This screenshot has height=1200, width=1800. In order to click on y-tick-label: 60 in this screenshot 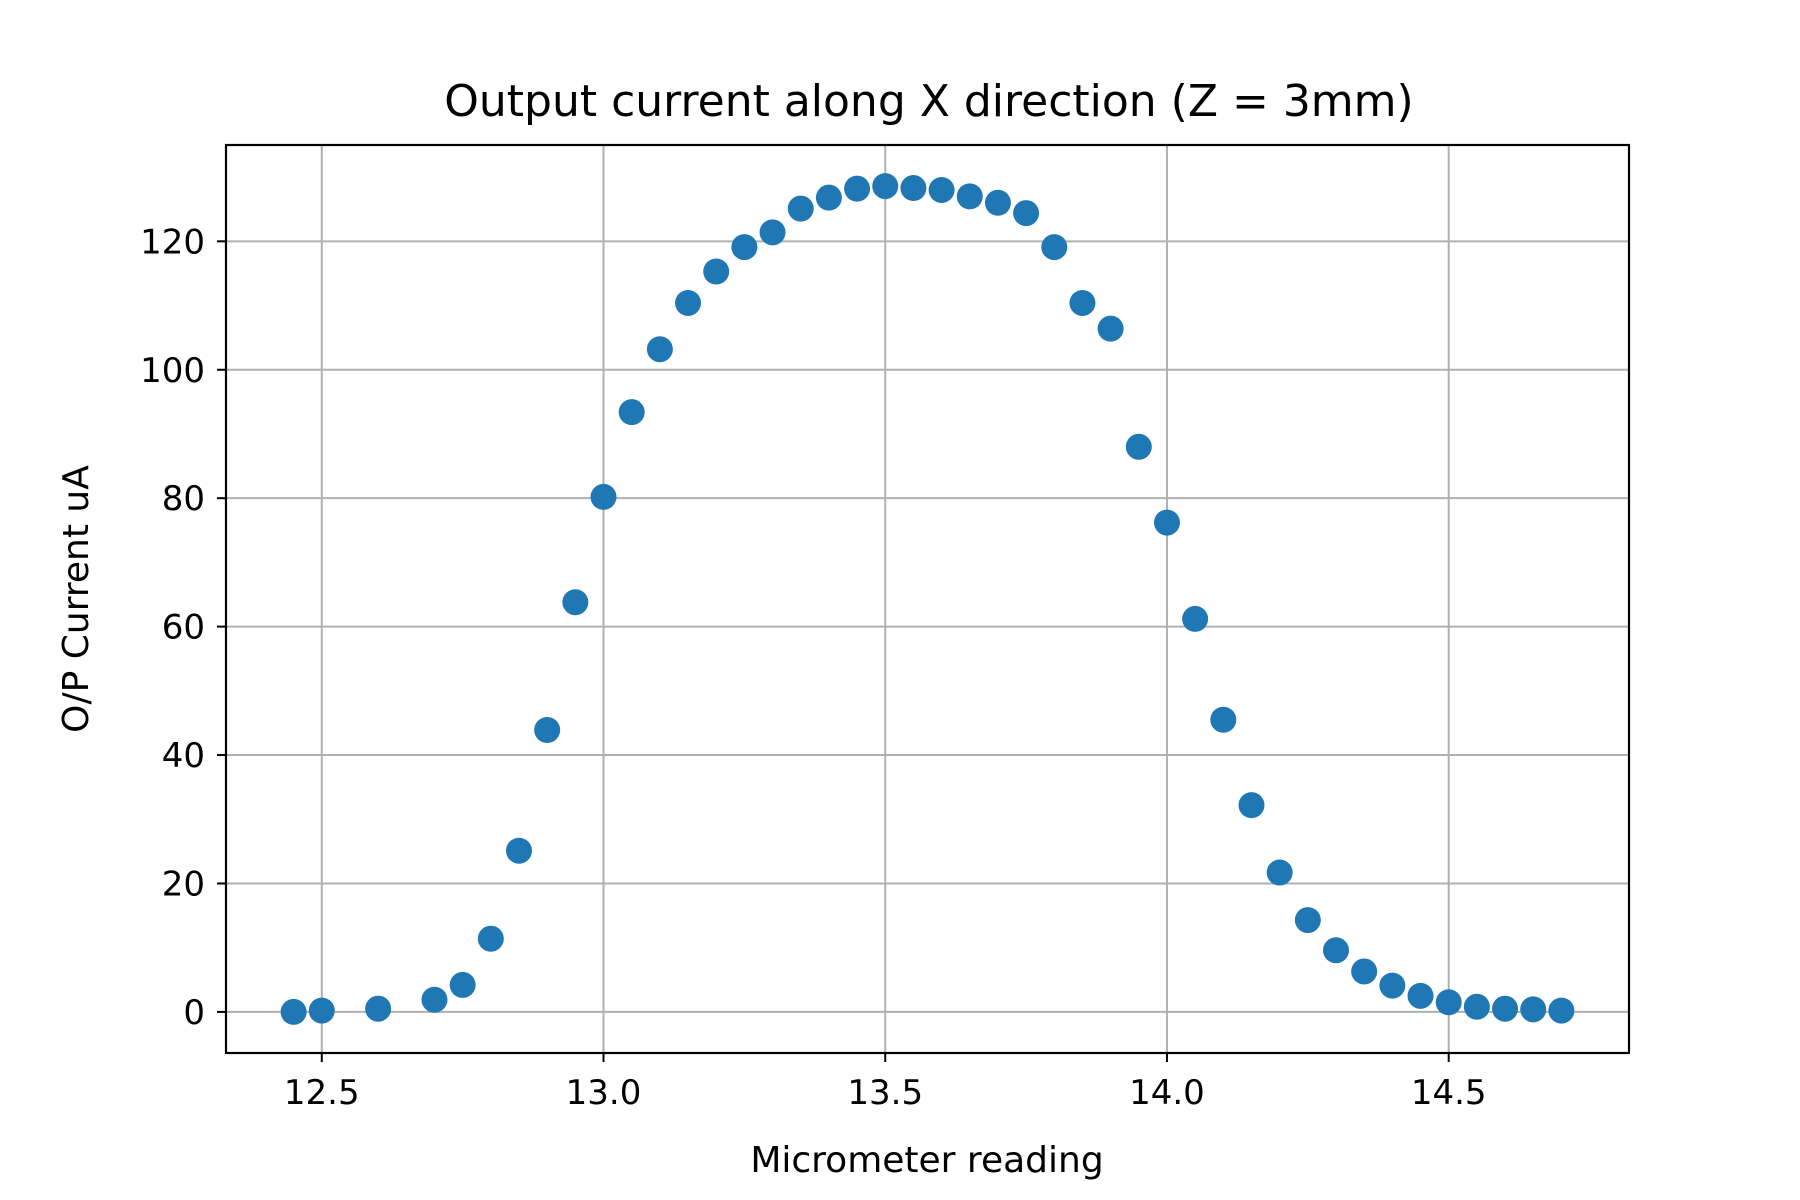, I will do `click(183, 628)`.